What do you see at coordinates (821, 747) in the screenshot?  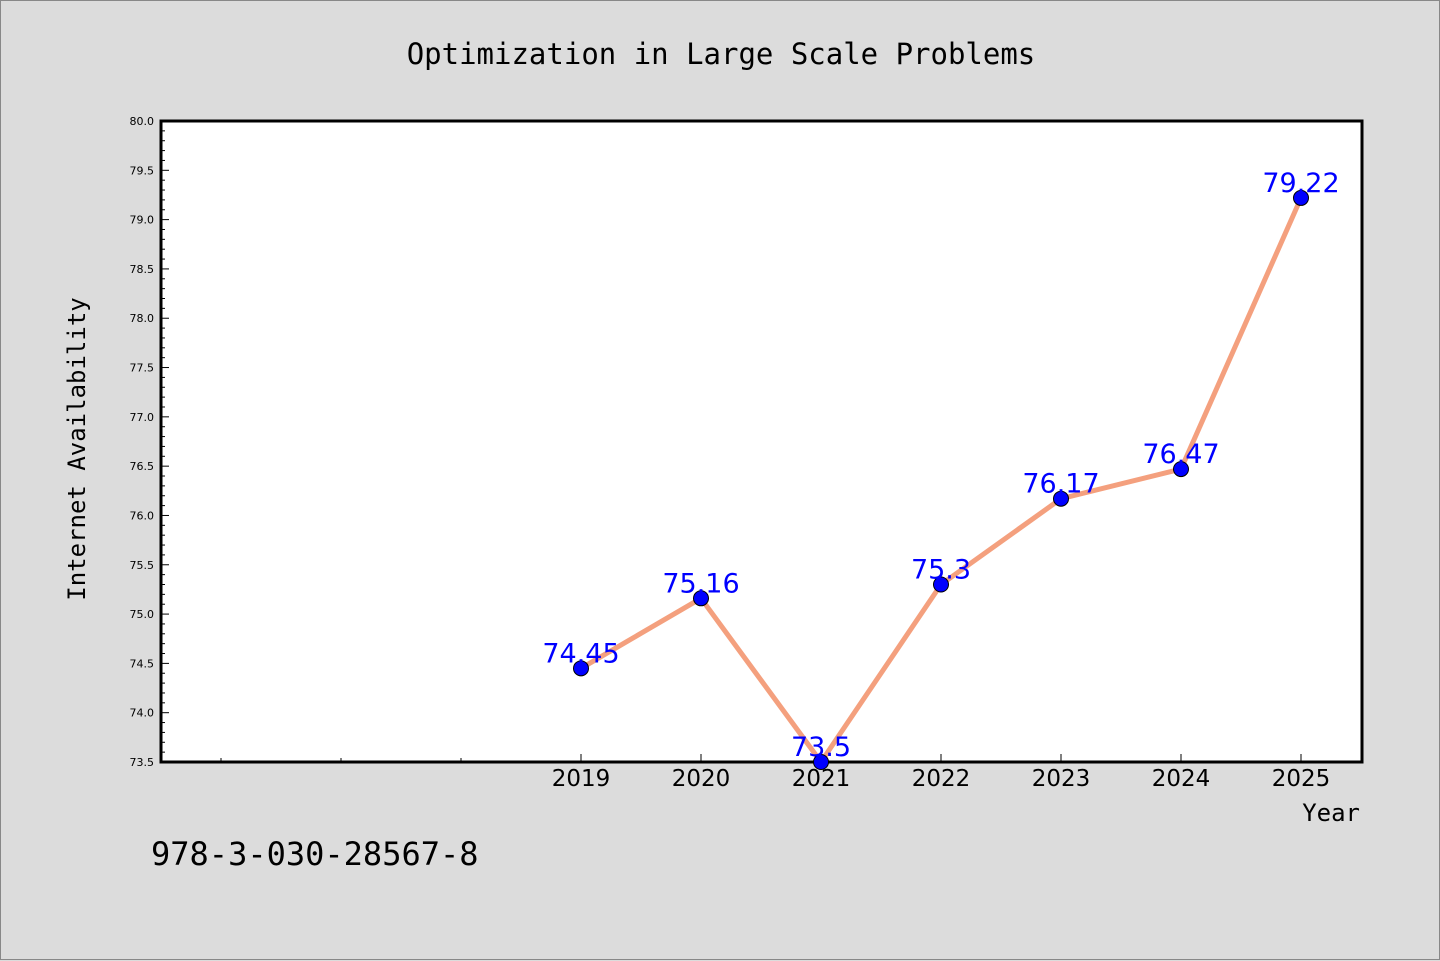 I see `data-label: 73.5` at bounding box center [821, 747].